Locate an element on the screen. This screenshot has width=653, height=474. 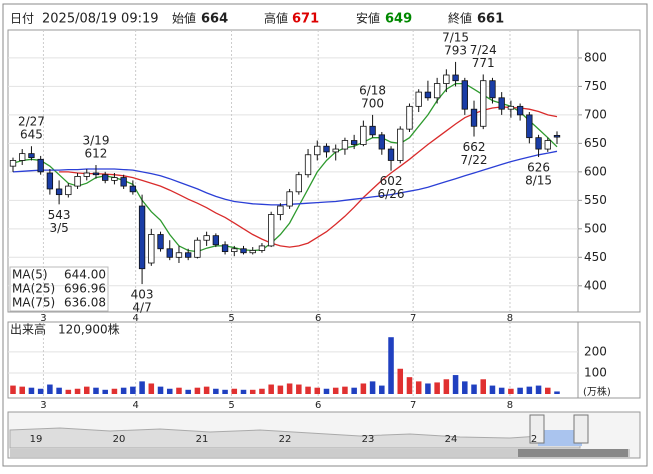
y-tick-label: 200 is located at coordinates (595, 351).